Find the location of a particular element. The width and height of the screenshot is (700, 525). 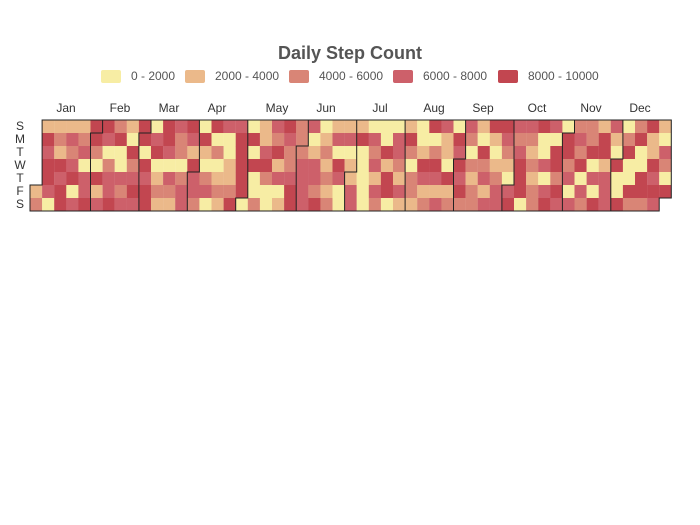

weekday-label-sun: S is located at coordinates (20, 126).